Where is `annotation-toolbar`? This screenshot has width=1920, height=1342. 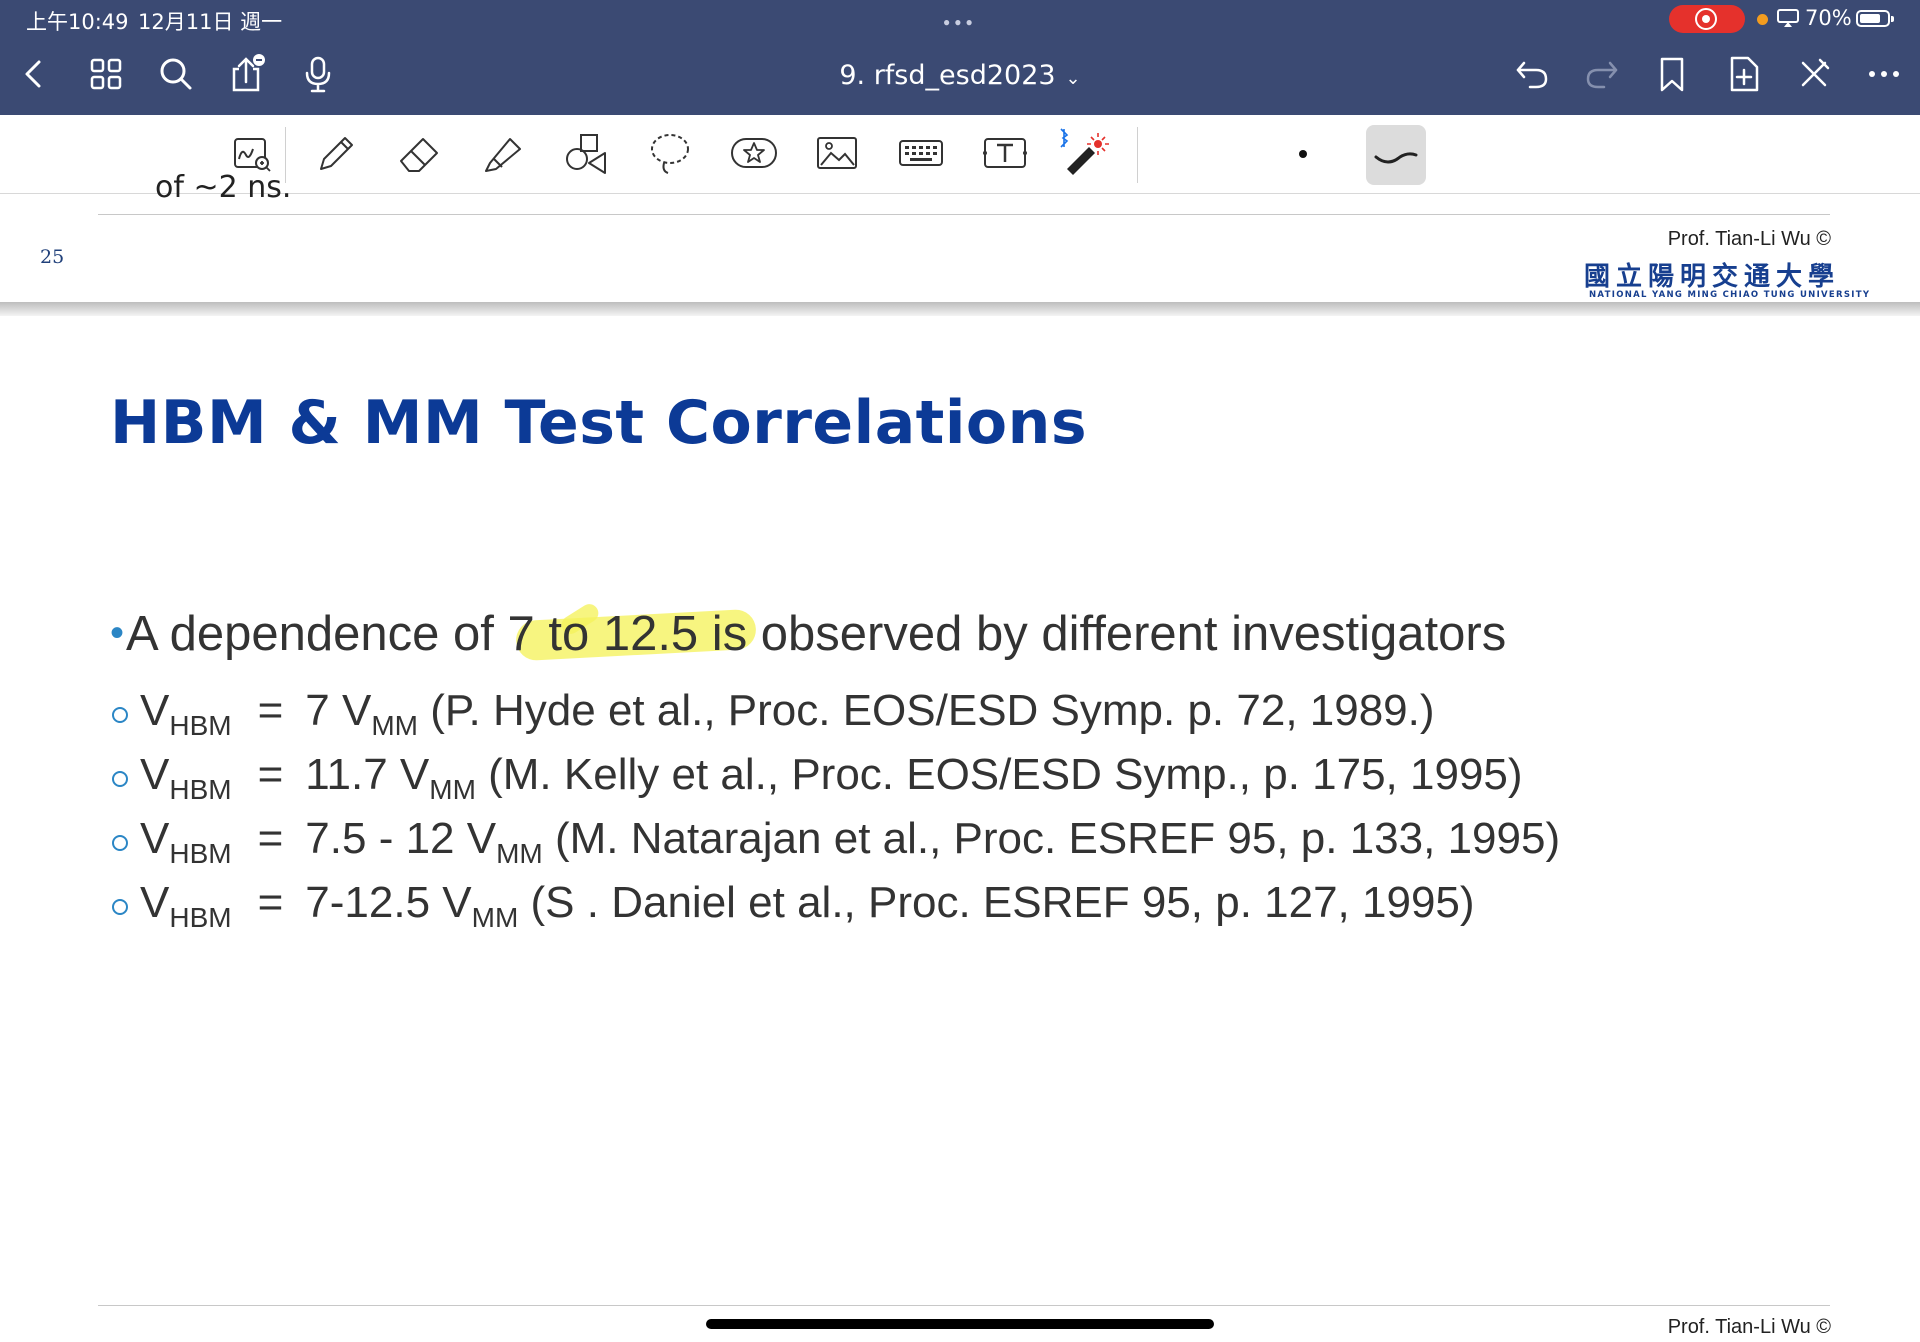
annotation-toolbar is located at coordinates (960, 154).